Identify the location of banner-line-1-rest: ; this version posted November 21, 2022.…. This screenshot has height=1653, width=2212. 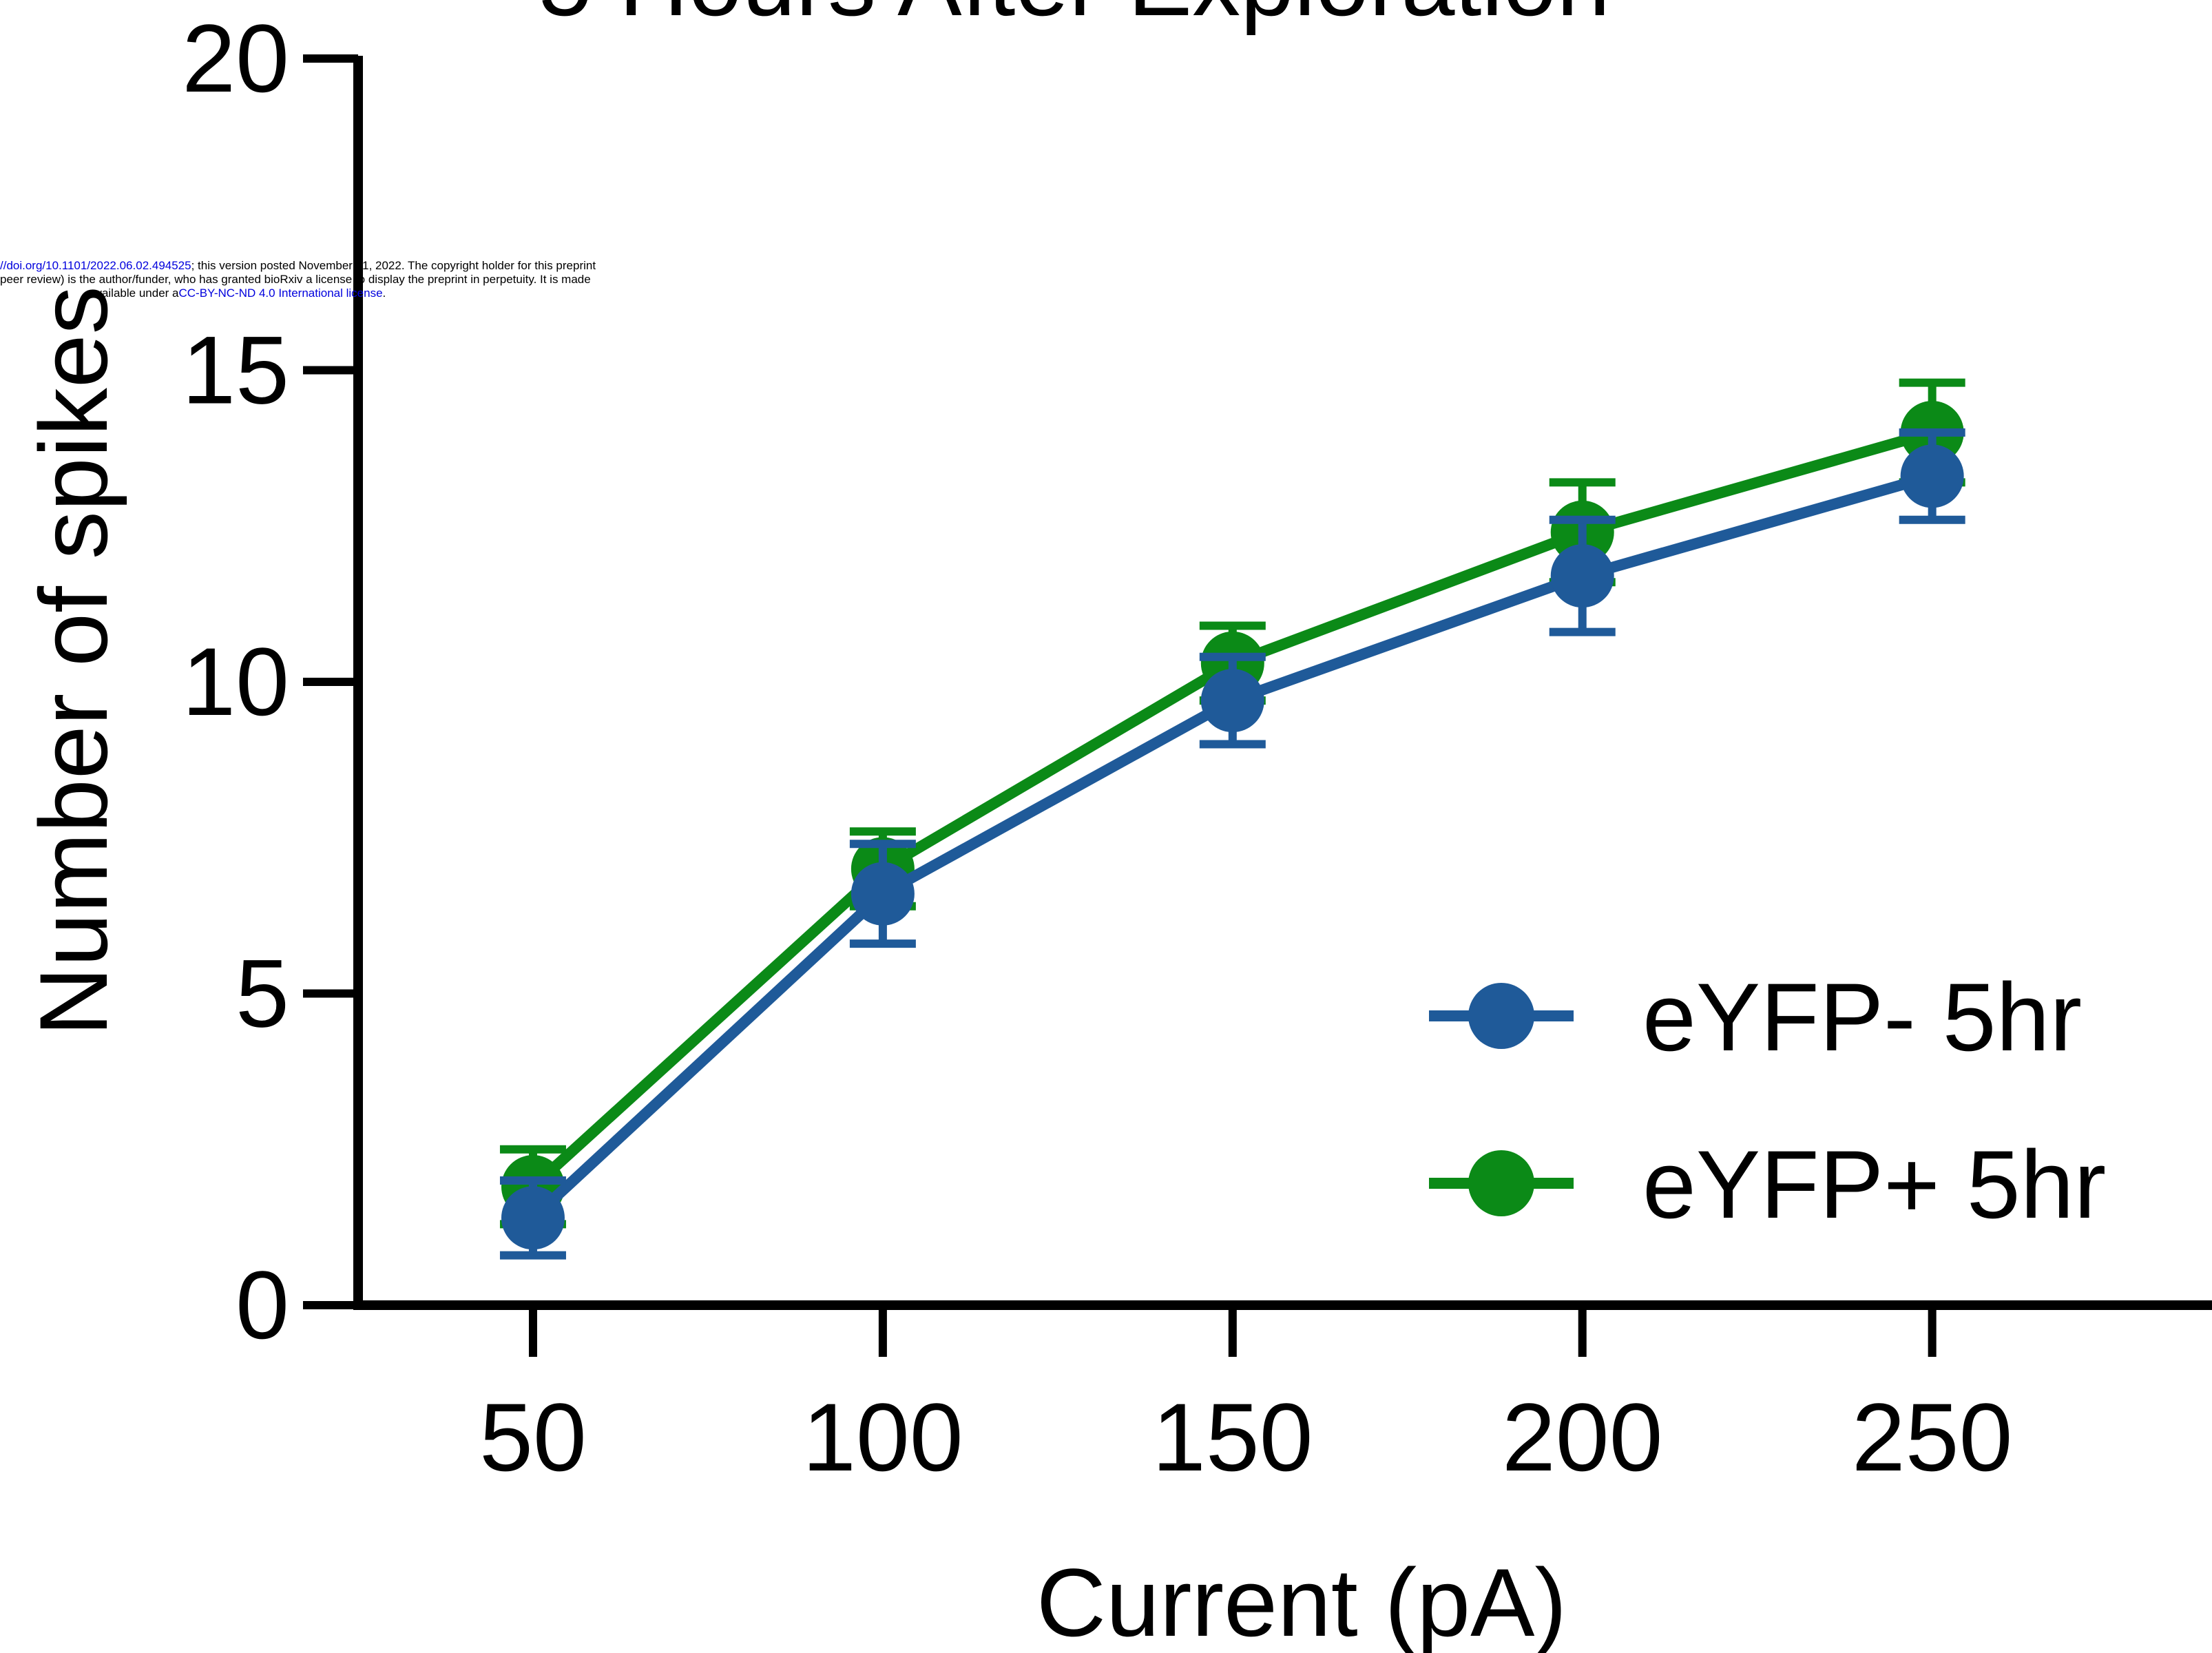
(393, 265).